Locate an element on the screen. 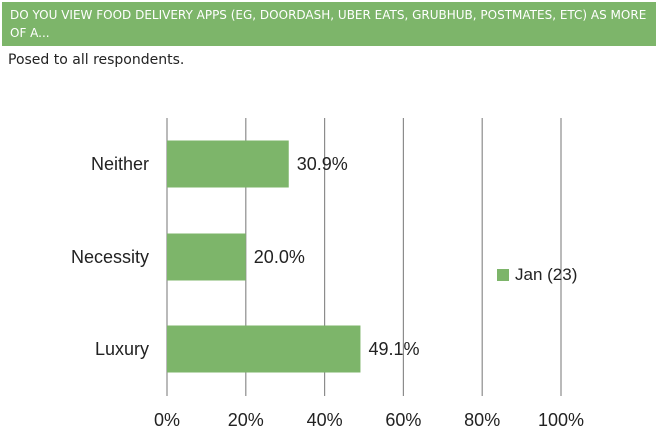 This screenshot has height=440, width=662. x-tick-label: 40% is located at coordinates (325, 420).